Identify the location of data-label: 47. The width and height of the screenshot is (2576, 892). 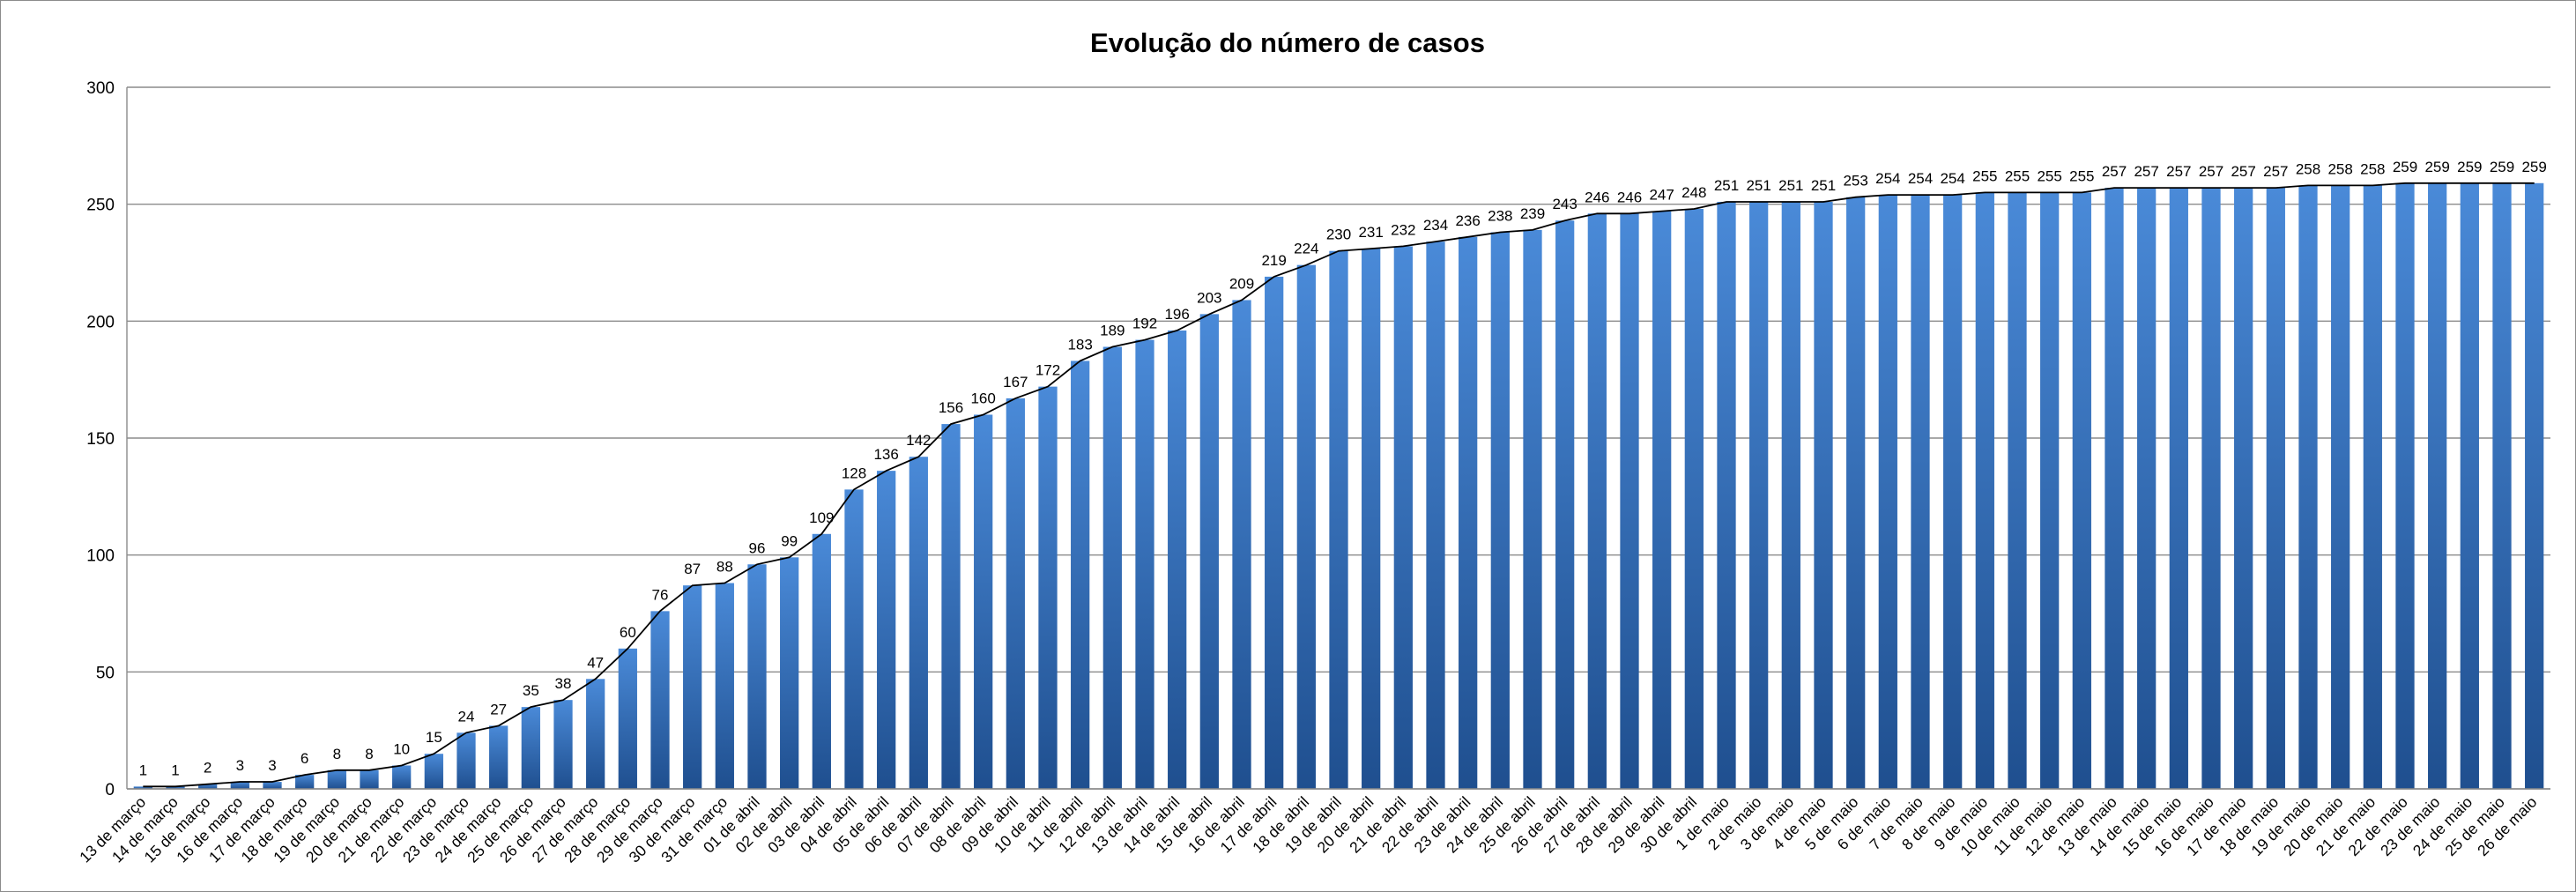
(595, 662).